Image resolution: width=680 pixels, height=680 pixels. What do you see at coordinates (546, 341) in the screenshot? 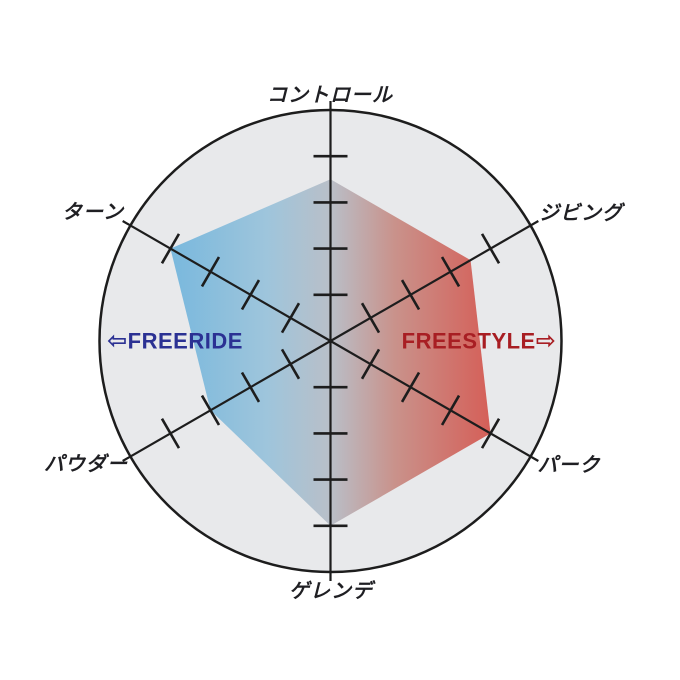
I see `right-arrow-icon: ⇨` at bounding box center [546, 341].